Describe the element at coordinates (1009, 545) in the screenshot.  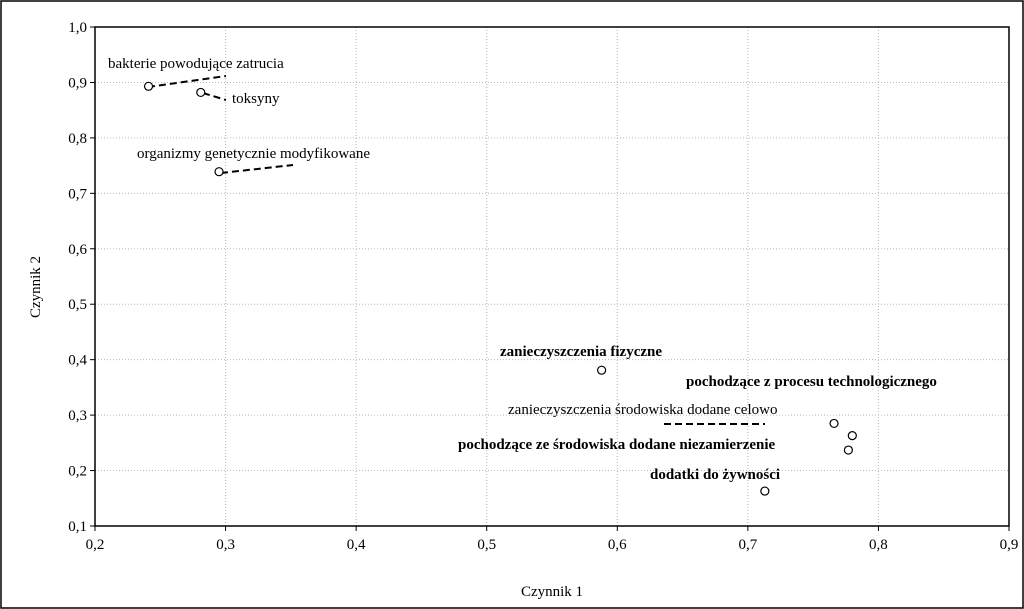
I see `x-tick-label: 0,9` at that location.